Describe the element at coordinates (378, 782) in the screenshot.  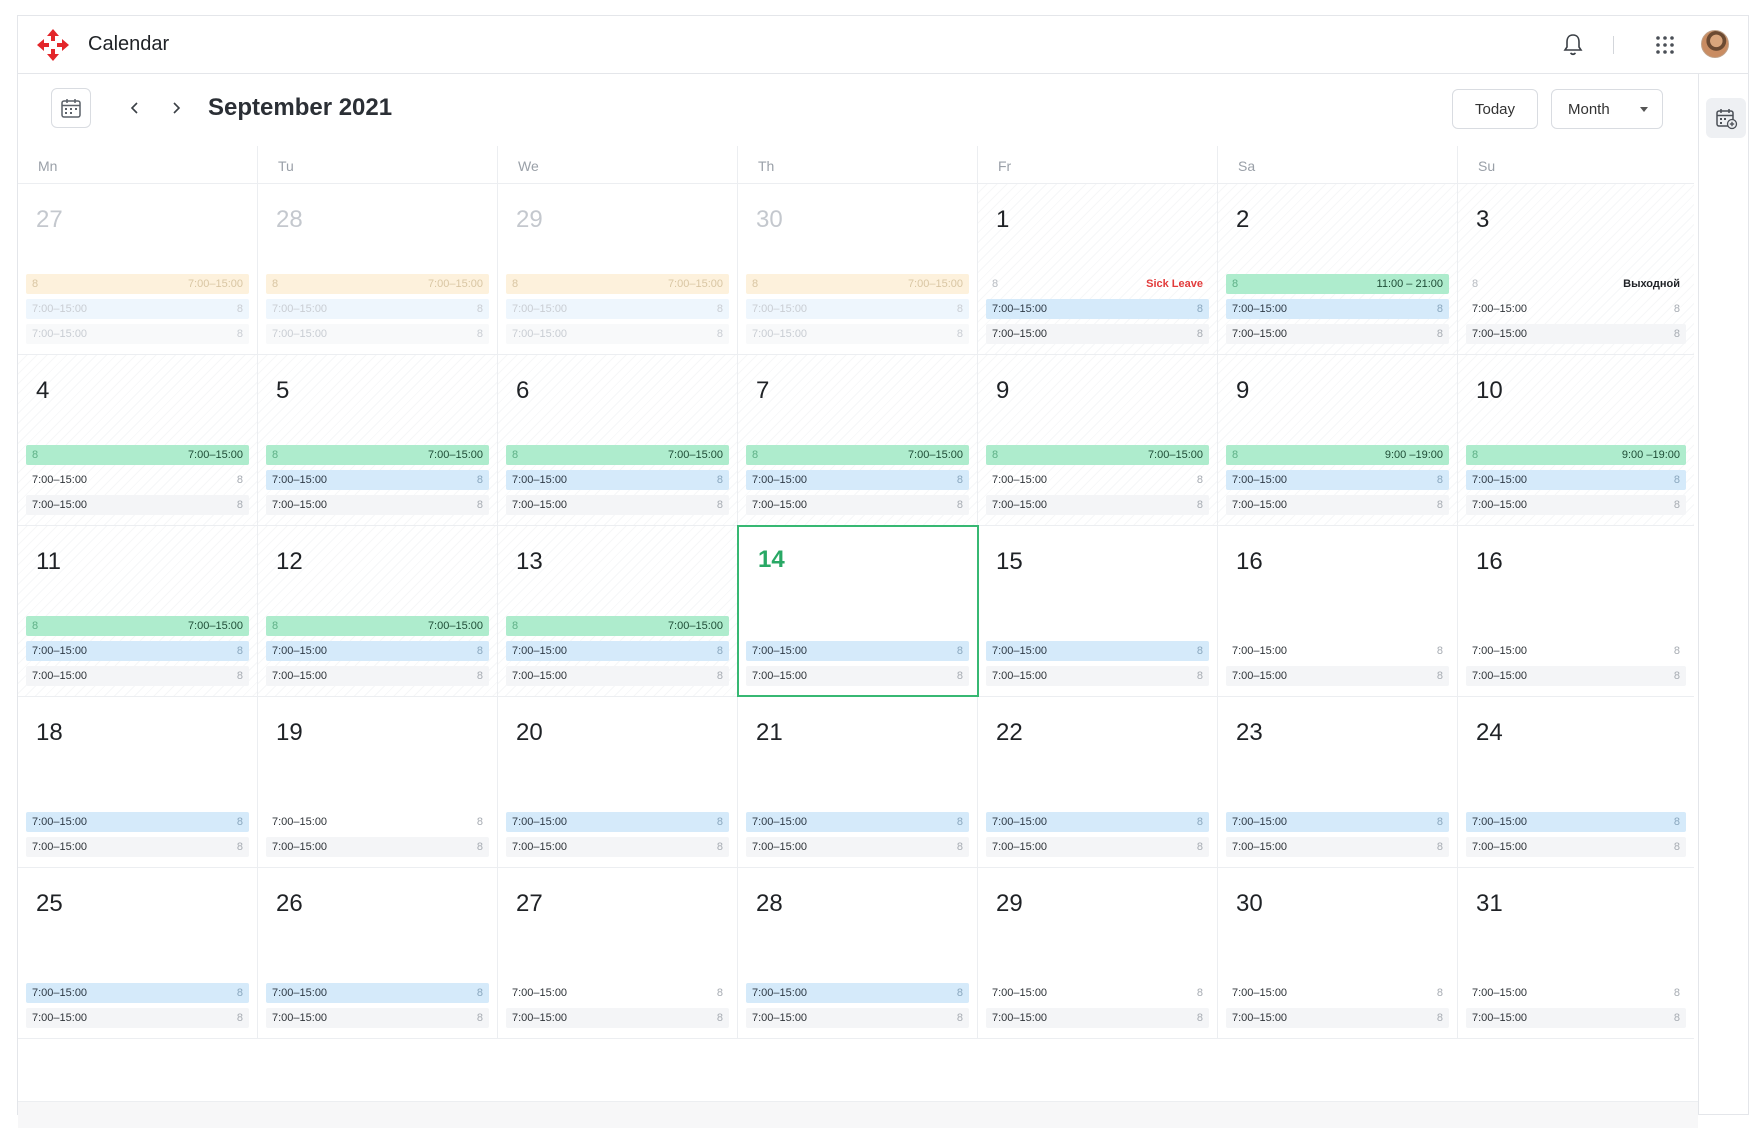
I see `day-cell: 19 7:00–15:00 8 7:00–15:00 8` at that location.